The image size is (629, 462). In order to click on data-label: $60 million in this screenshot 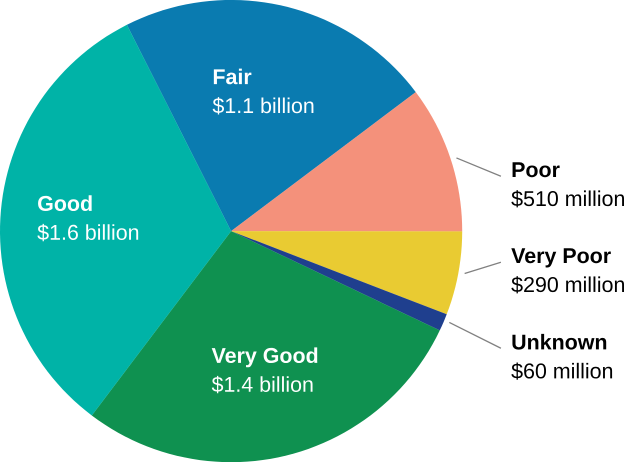, I will do `click(561, 371)`.